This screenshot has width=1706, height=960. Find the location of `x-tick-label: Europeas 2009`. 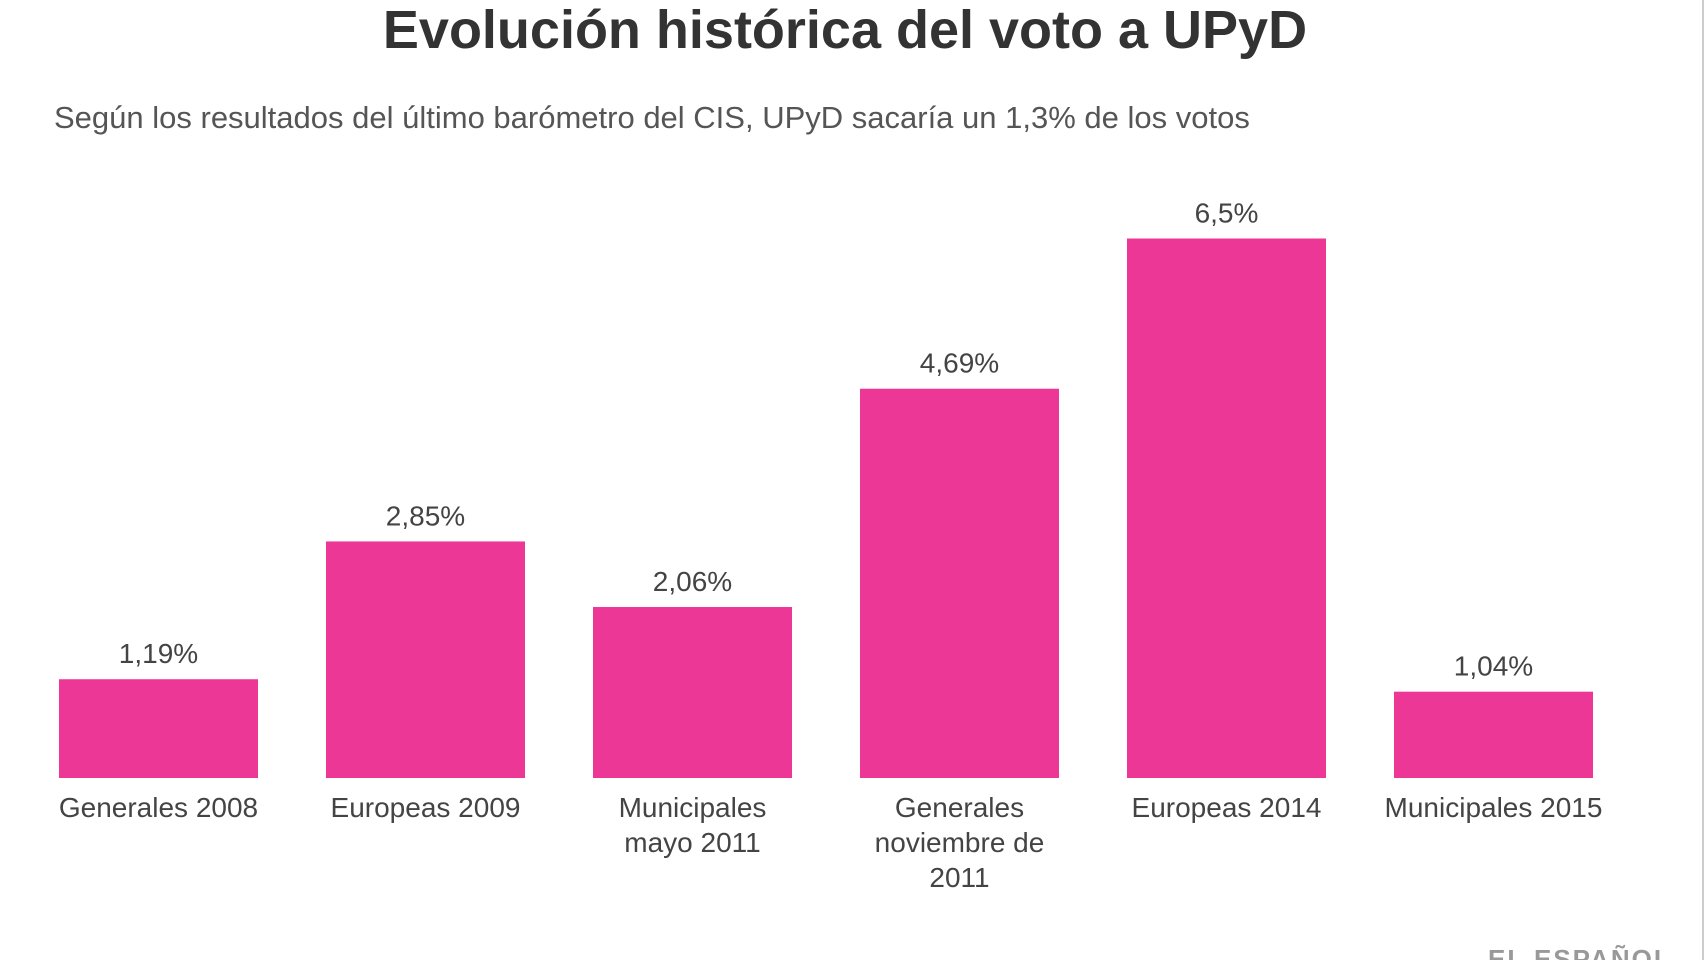

x-tick-label: Europeas 2009 is located at coordinates (425, 807).